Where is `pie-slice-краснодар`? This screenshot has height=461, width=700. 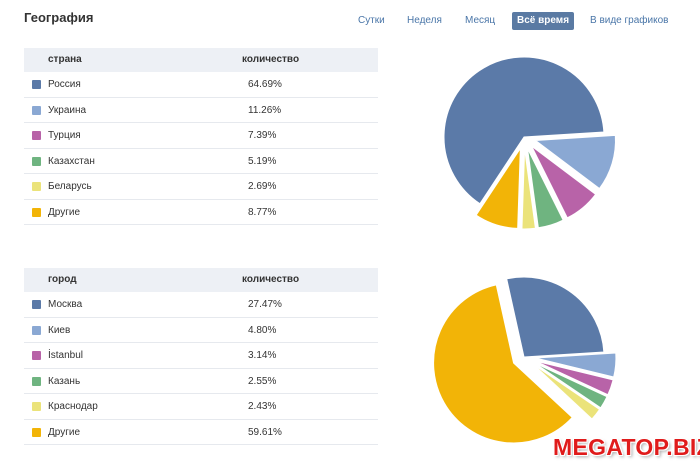
pie-slice-краснодар is located at coordinates (567, 392).